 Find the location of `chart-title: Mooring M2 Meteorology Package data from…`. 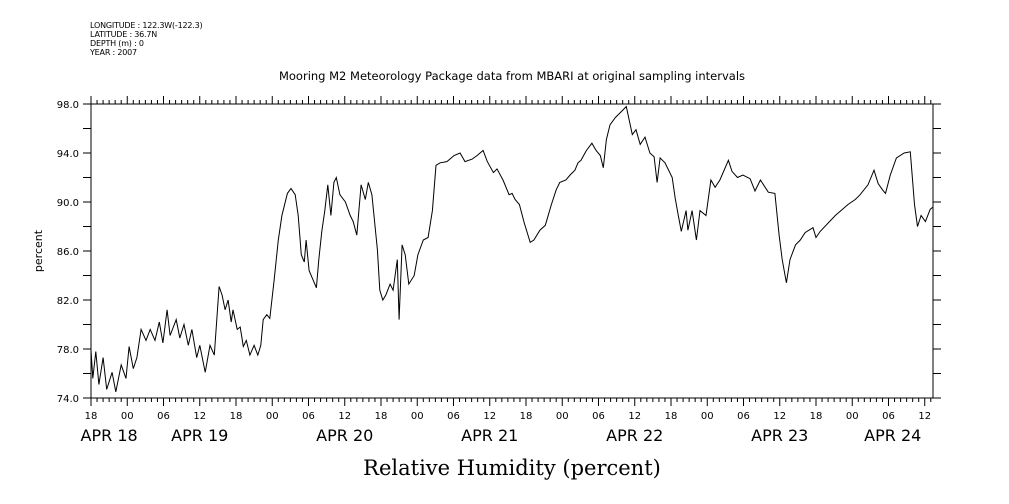

chart-title: Mooring M2 Meteorology Package data from… is located at coordinates (512, 76).